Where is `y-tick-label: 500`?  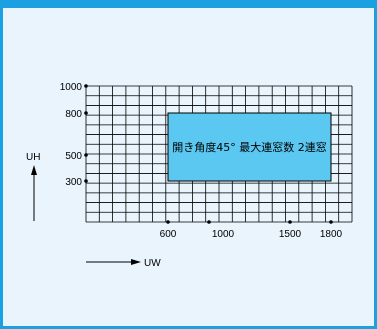 y-tick-label: 500 is located at coordinates (73, 156).